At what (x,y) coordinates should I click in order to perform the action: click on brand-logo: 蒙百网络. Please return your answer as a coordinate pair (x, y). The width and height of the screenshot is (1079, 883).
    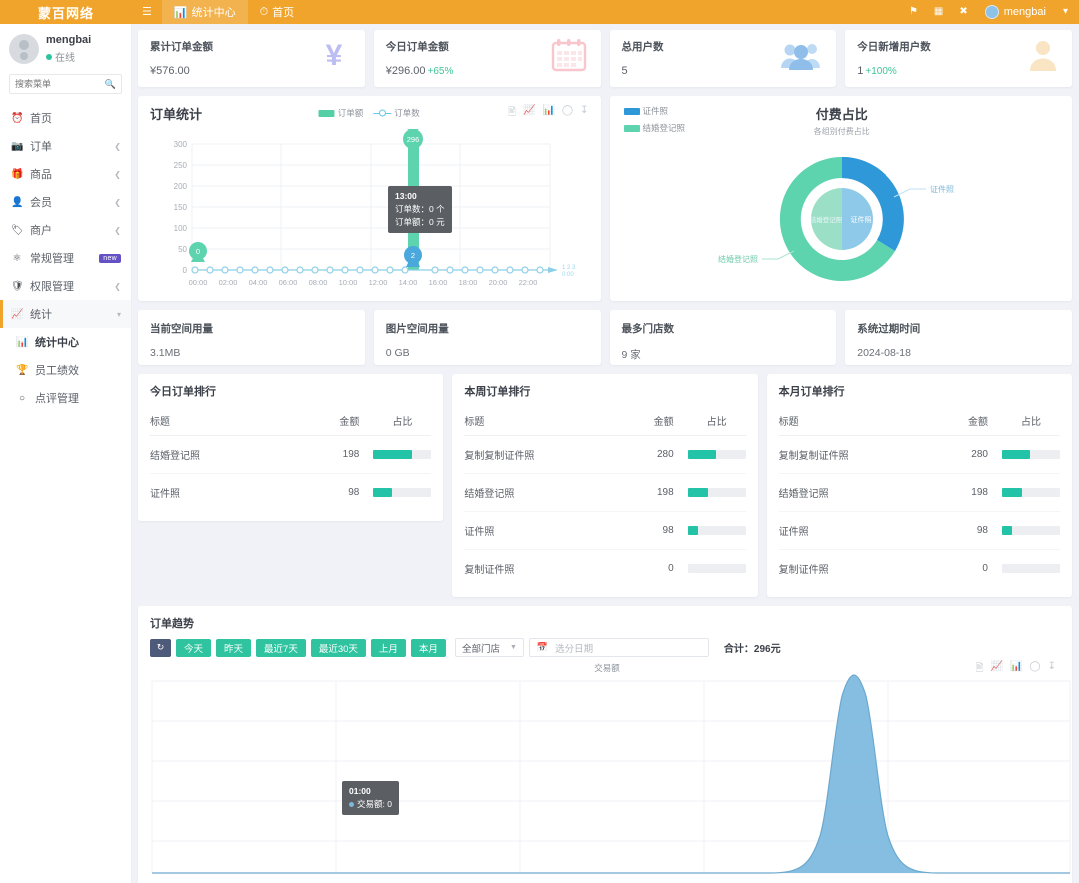
    Looking at the image, I should click on (65, 13).